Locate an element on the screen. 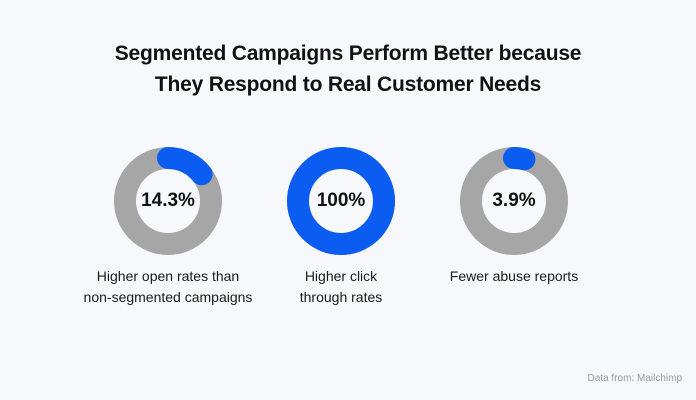 This screenshot has width=696, height=400. donut-abuse-reports-value: 3.9% is located at coordinates (514, 200).